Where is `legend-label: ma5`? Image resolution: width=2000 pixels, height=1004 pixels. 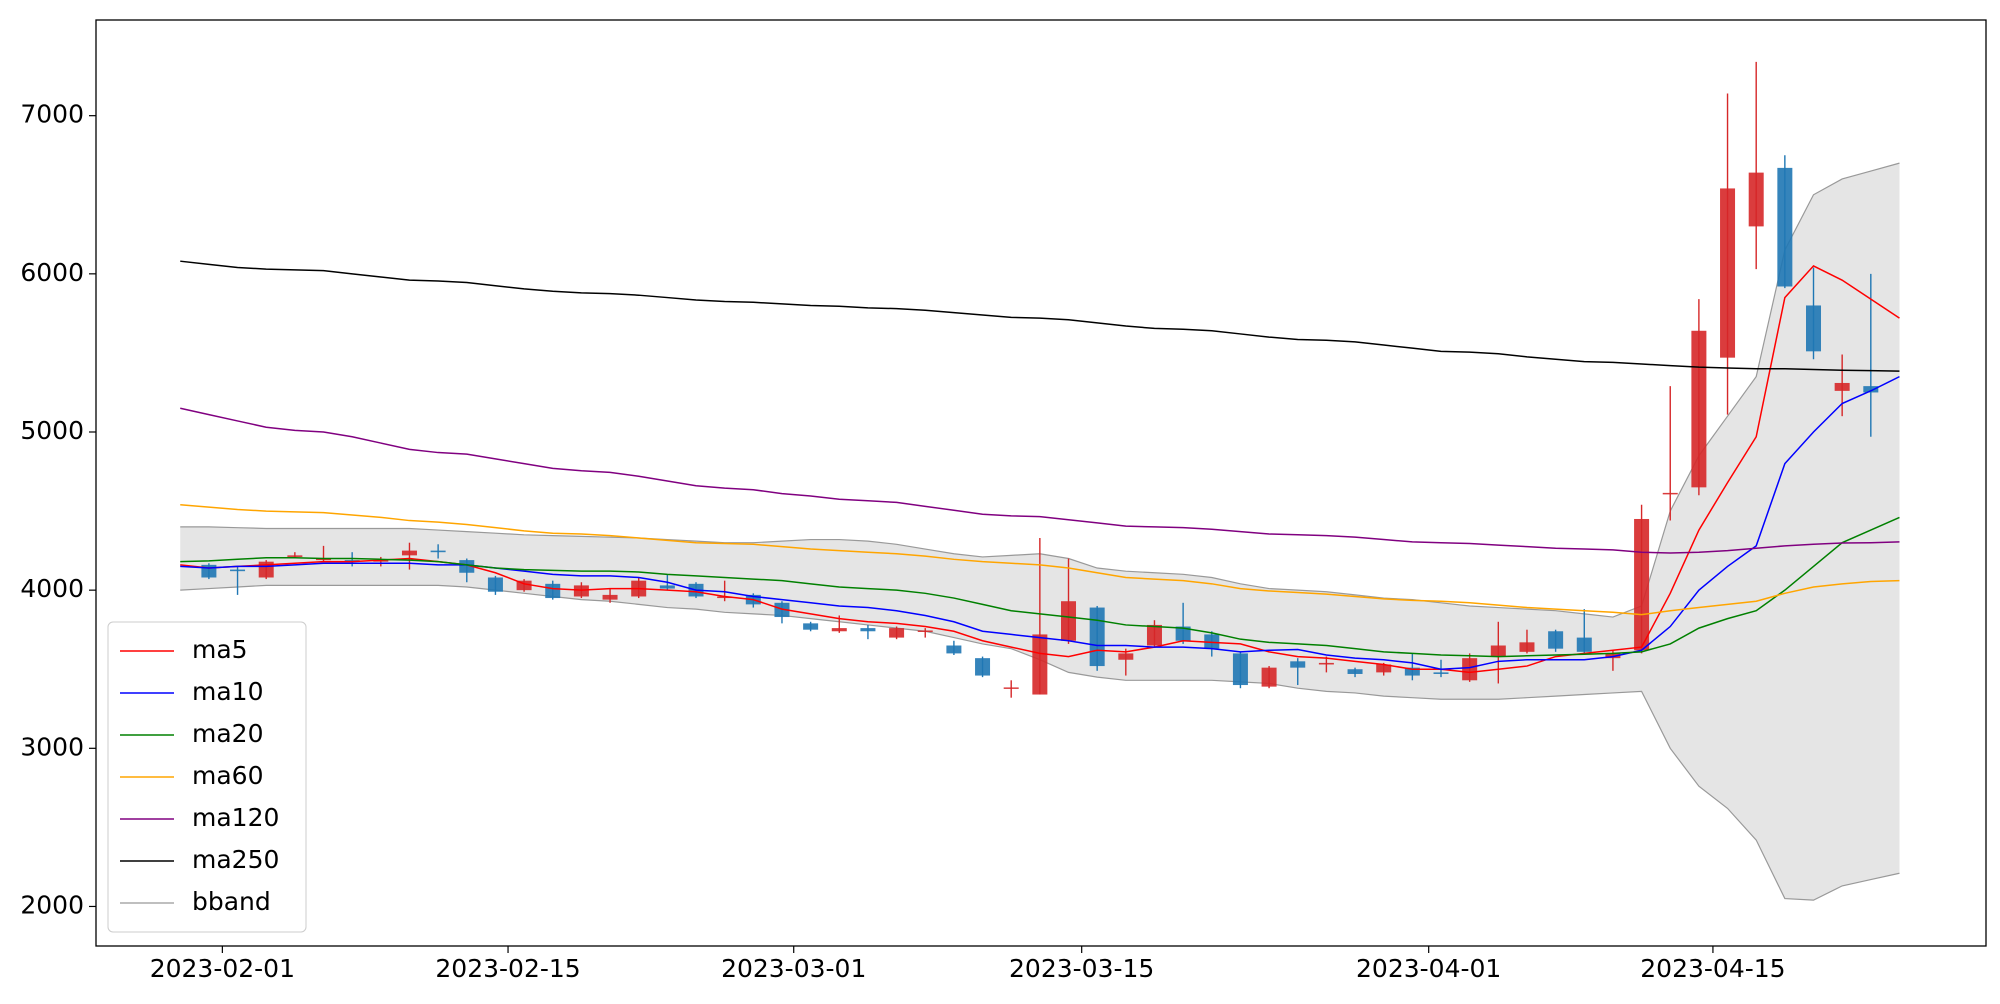 legend-label: ma5 is located at coordinates (220, 649).